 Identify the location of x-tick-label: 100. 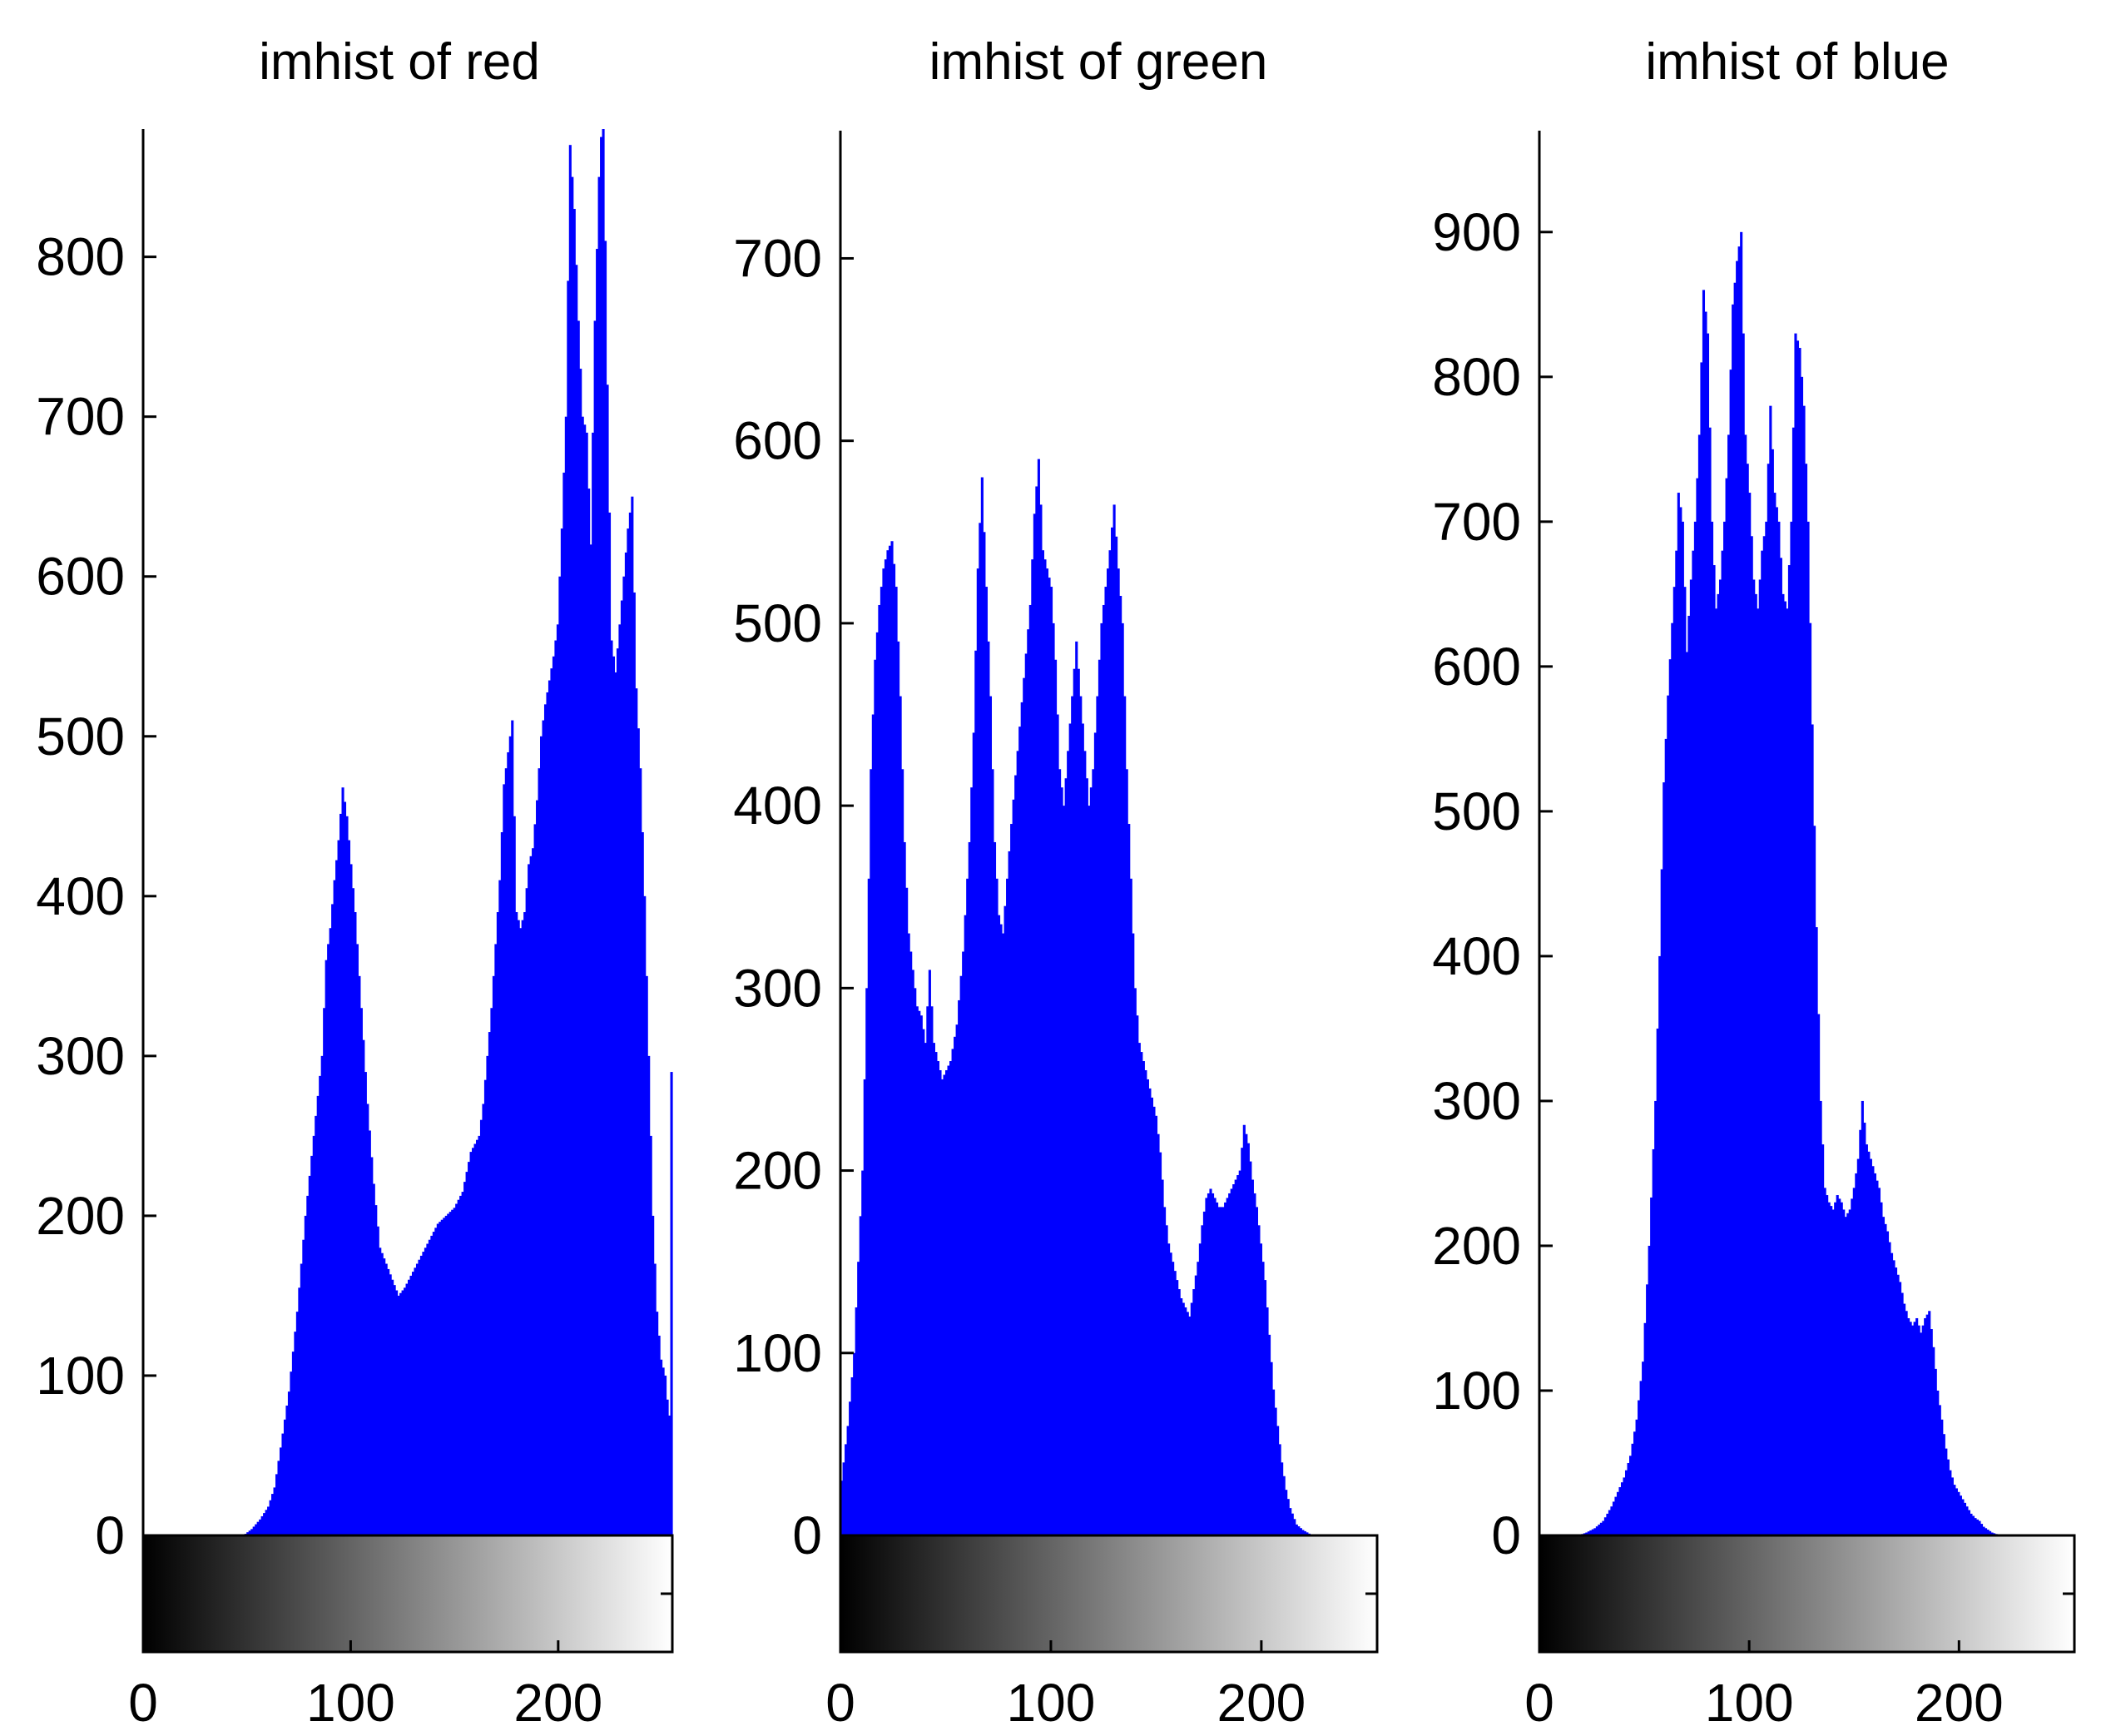
(1051, 1703).